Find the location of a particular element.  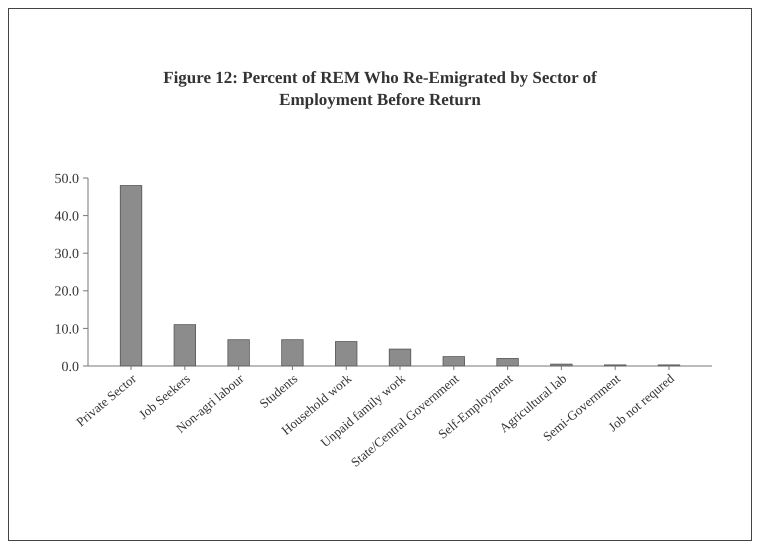

y-tick-label: 0.0 is located at coordinates (70, 367).